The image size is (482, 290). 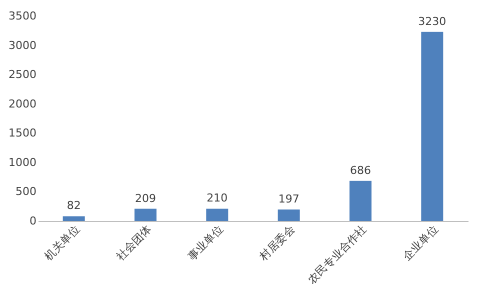 I want to click on x-tick-label: 机关单位, so click(x=62, y=243).